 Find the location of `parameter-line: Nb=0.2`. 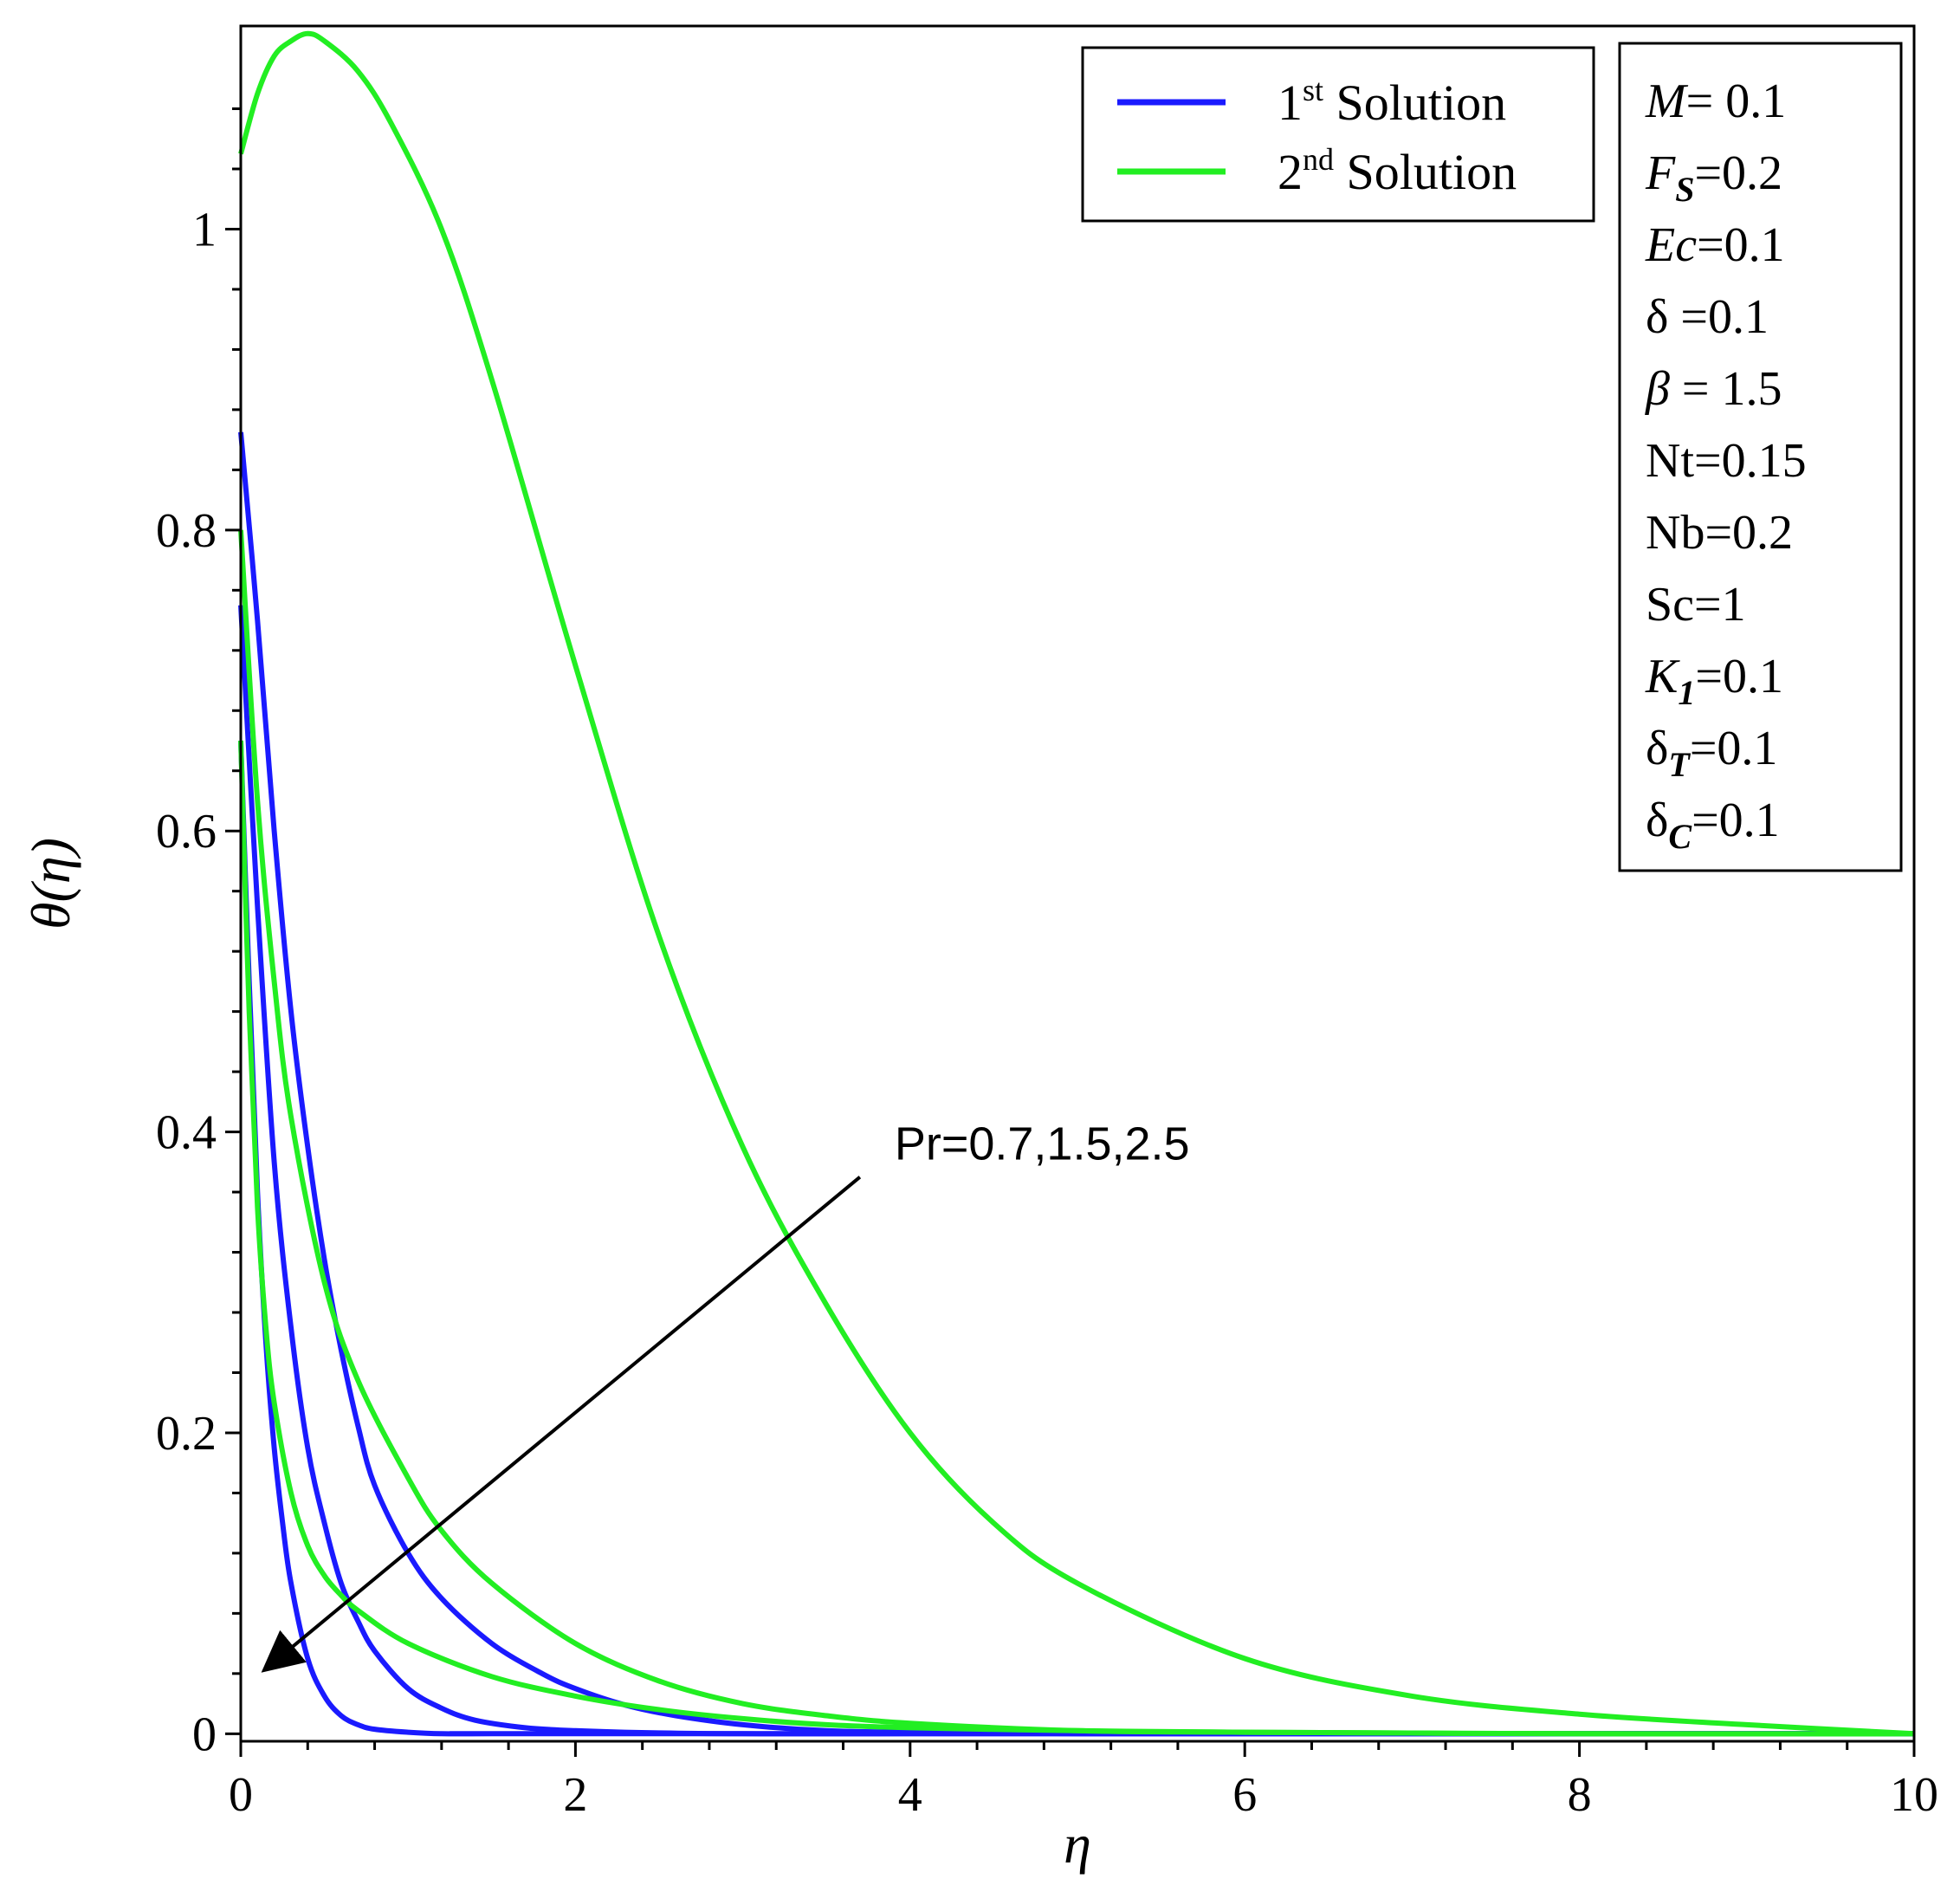

parameter-line: Nb=0.2 is located at coordinates (1719, 533).